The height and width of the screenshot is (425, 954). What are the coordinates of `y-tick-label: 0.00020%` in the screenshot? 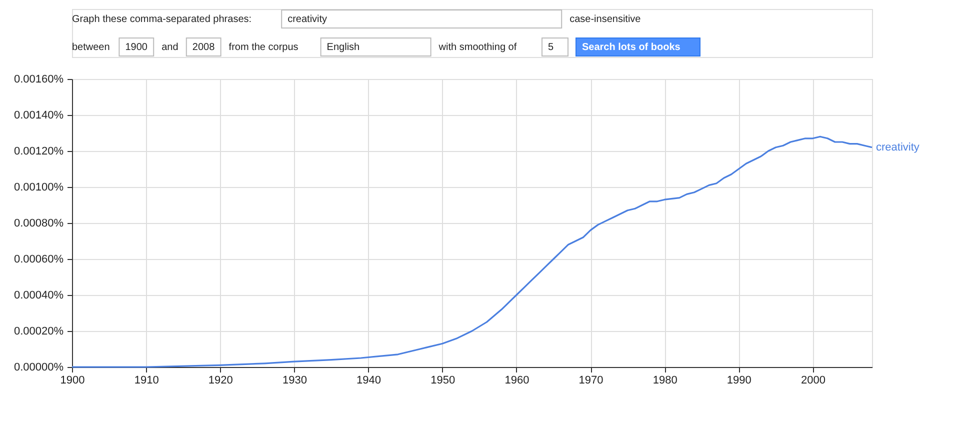 It's located at (39, 332).